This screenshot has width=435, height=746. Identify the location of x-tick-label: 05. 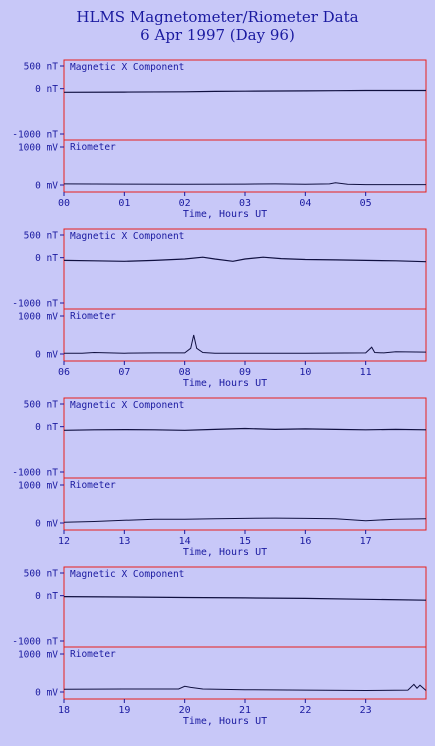
(366, 203).